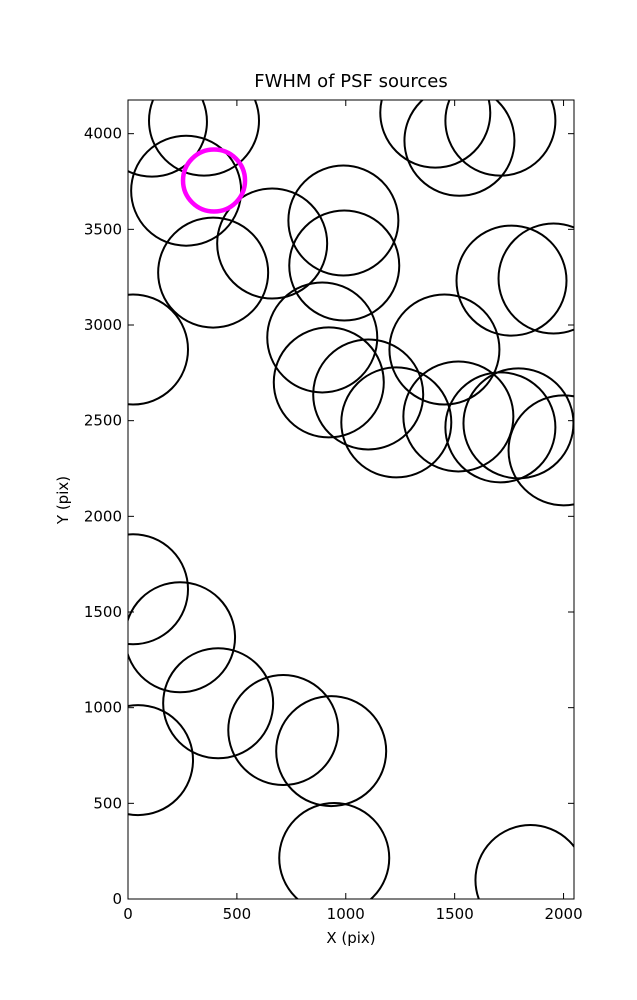  Describe the element at coordinates (103, 229) in the screenshot. I see `y-tick-label: 3500` at that location.